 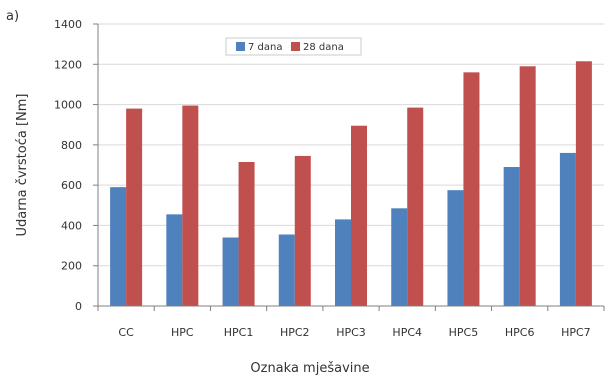 What do you see at coordinates (343, 262) in the screenshot?
I see `bar-7-dana-HPC3` at bounding box center [343, 262].